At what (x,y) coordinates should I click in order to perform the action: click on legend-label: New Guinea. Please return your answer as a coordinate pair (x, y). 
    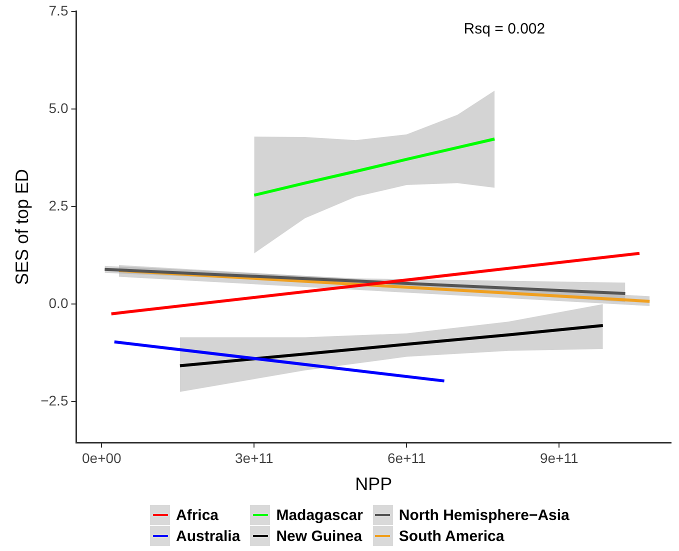
    Looking at the image, I should click on (319, 536).